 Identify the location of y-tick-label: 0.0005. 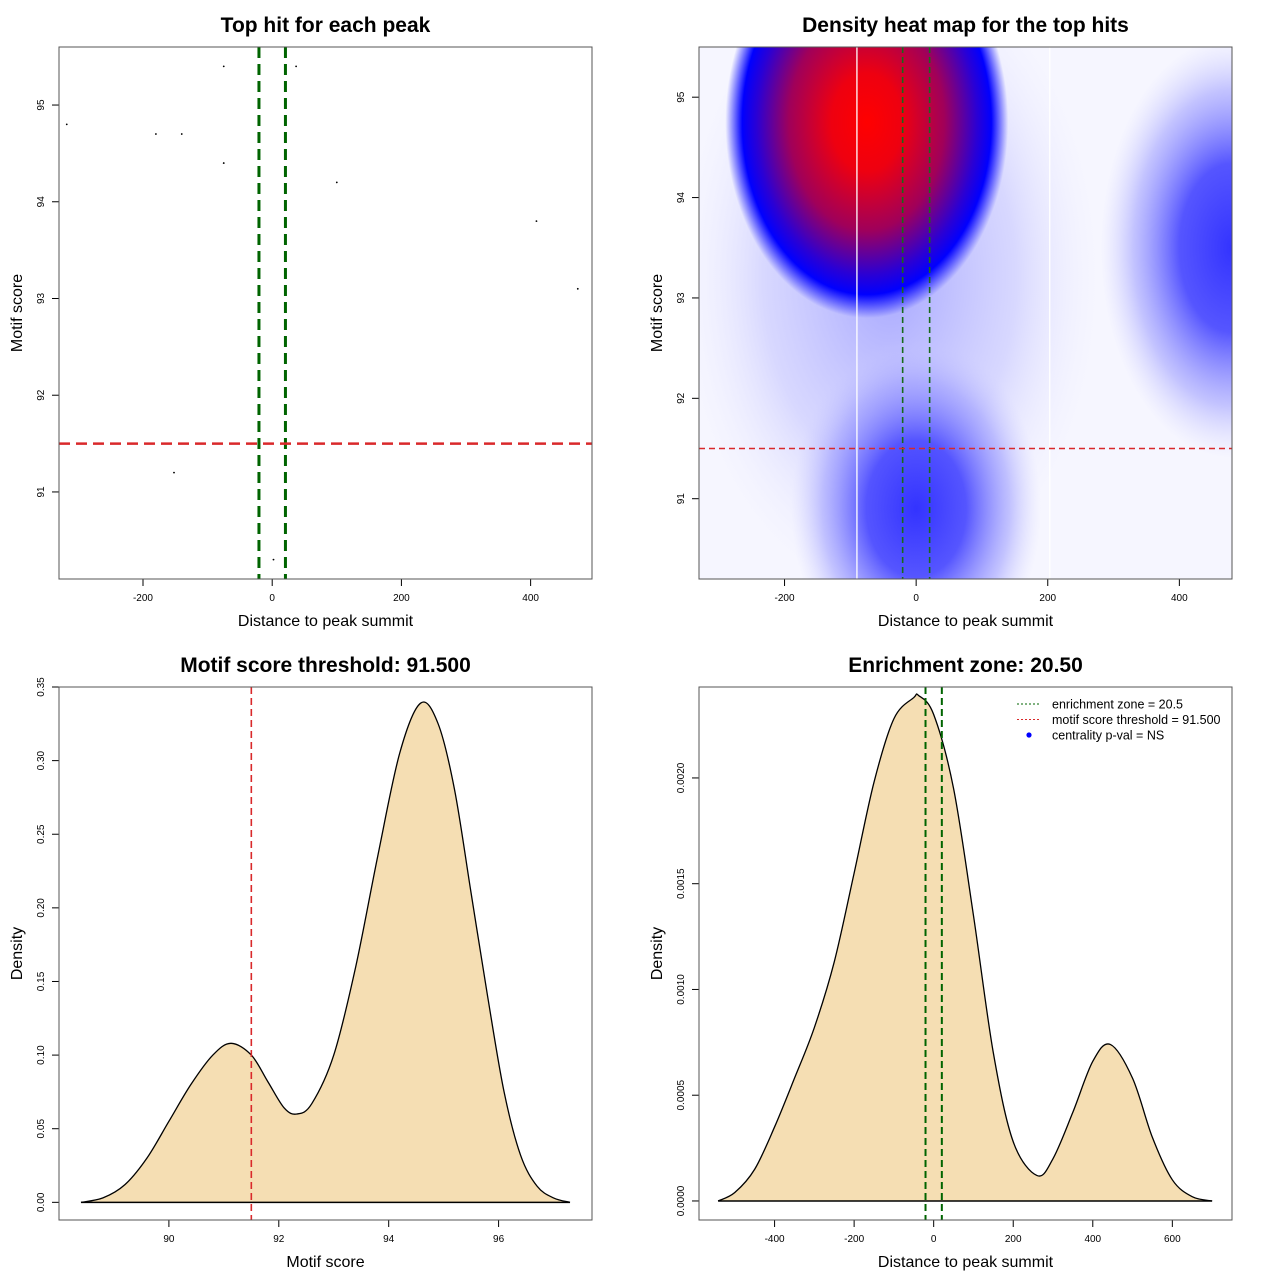
(681, 1094).